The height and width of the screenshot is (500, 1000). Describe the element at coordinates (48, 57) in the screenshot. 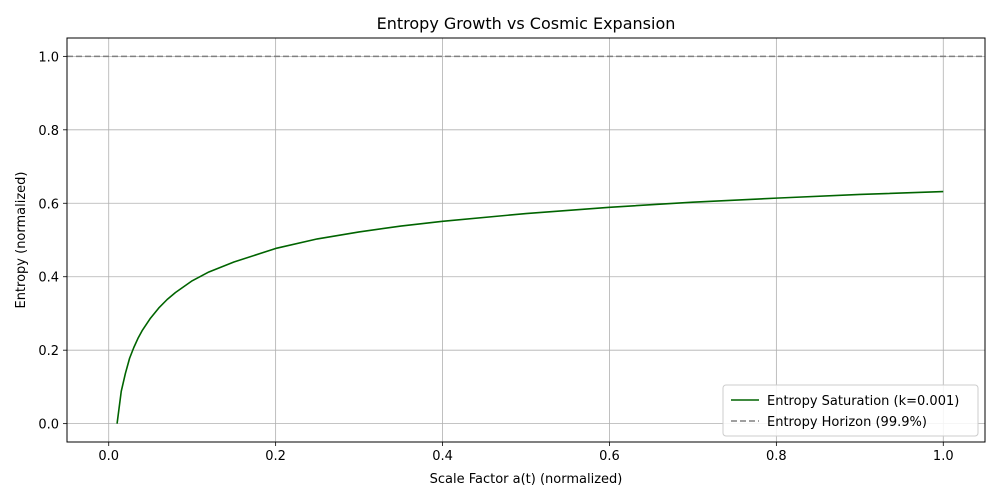

I see `y-tick-label: 1.0` at that location.